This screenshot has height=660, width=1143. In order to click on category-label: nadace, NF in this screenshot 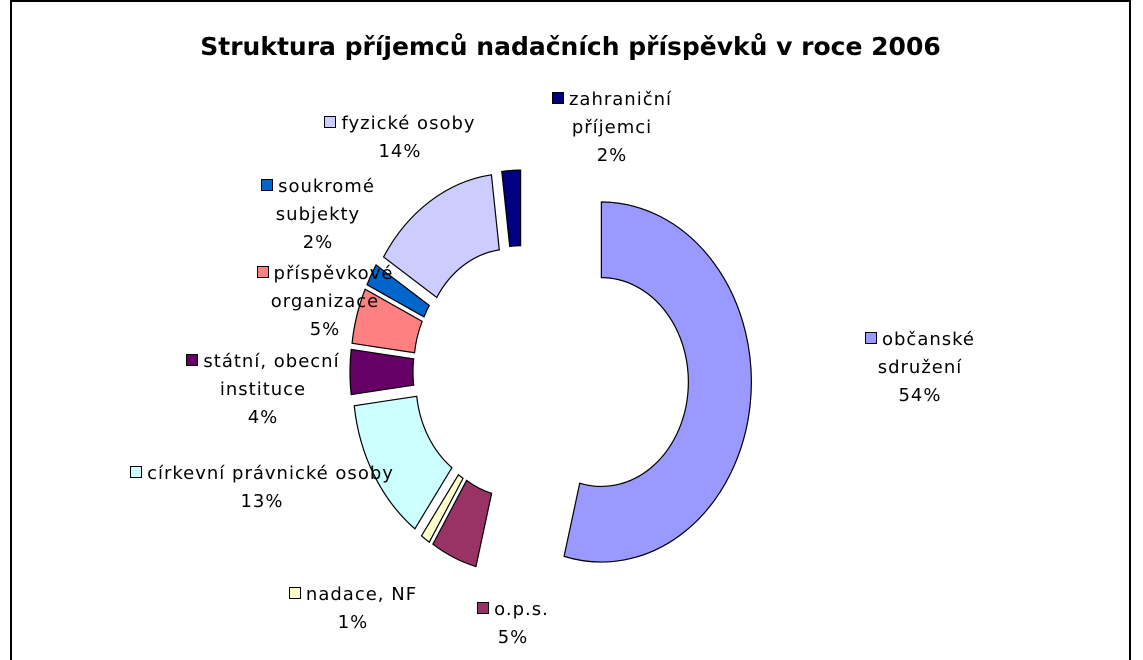, I will do `click(361, 594)`.